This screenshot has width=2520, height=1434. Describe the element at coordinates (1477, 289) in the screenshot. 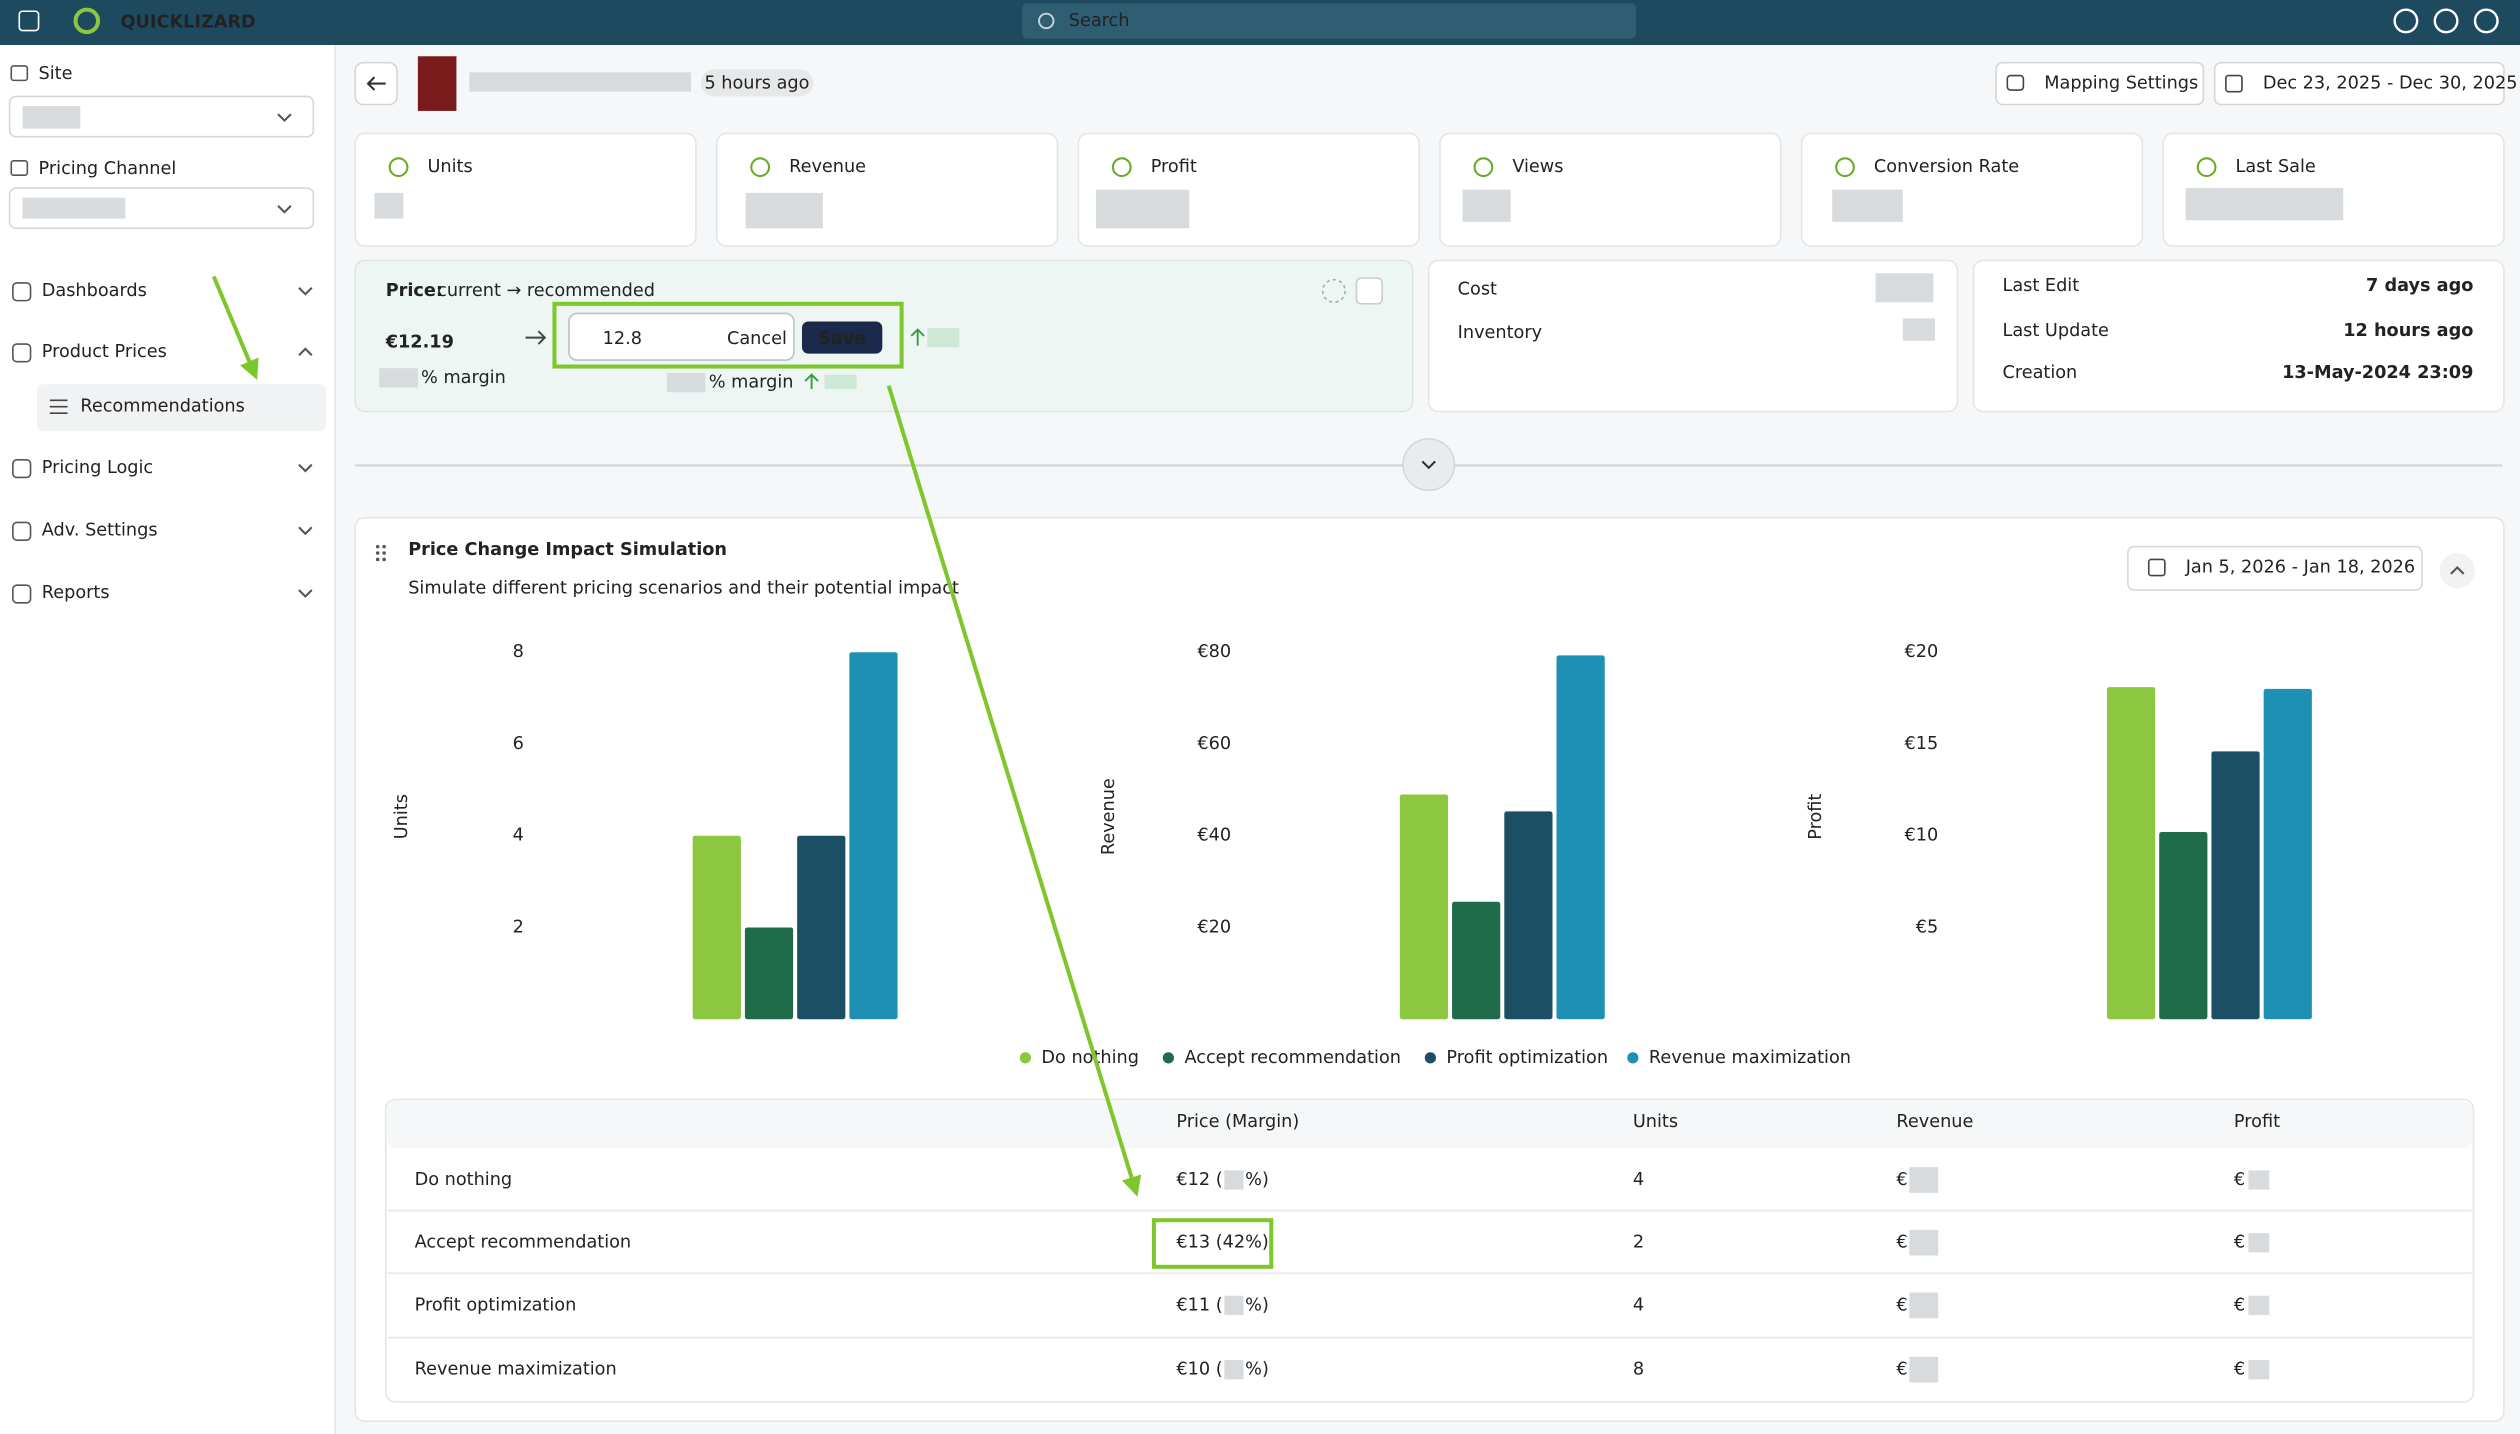

I see `cost-row-label: Cost` at that location.